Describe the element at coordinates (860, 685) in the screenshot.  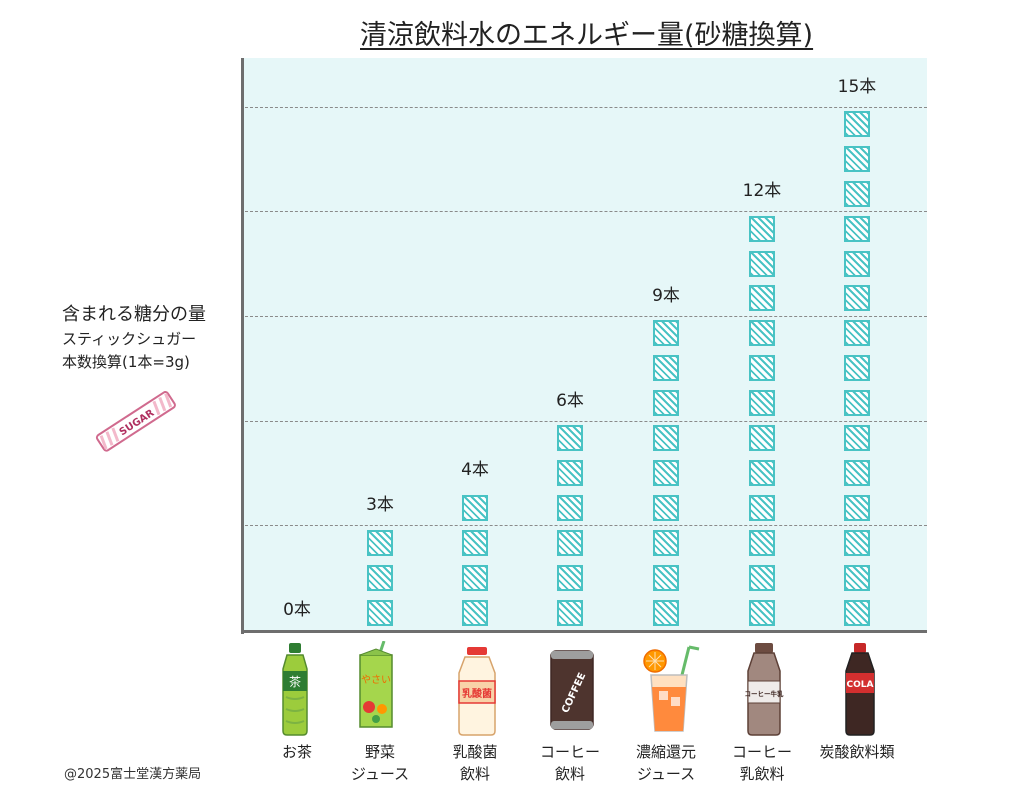
I see `cola-label-text: COLA` at that location.